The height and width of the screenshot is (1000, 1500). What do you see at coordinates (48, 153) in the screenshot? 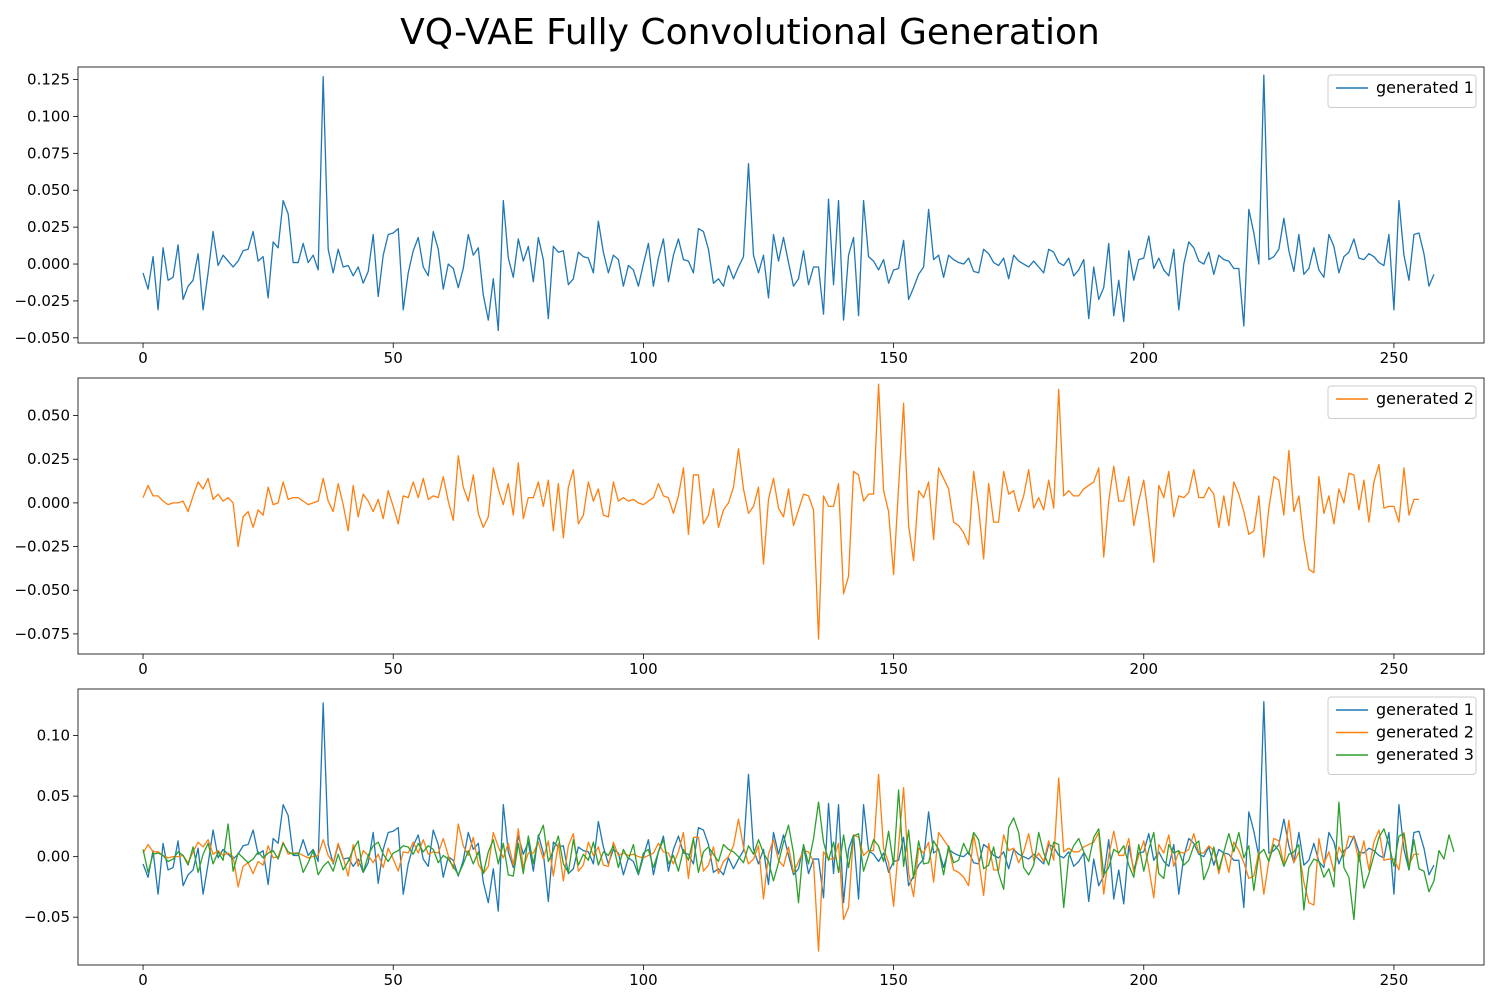
I see `y-tick-label: 0.075` at bounding box center [48, 153].